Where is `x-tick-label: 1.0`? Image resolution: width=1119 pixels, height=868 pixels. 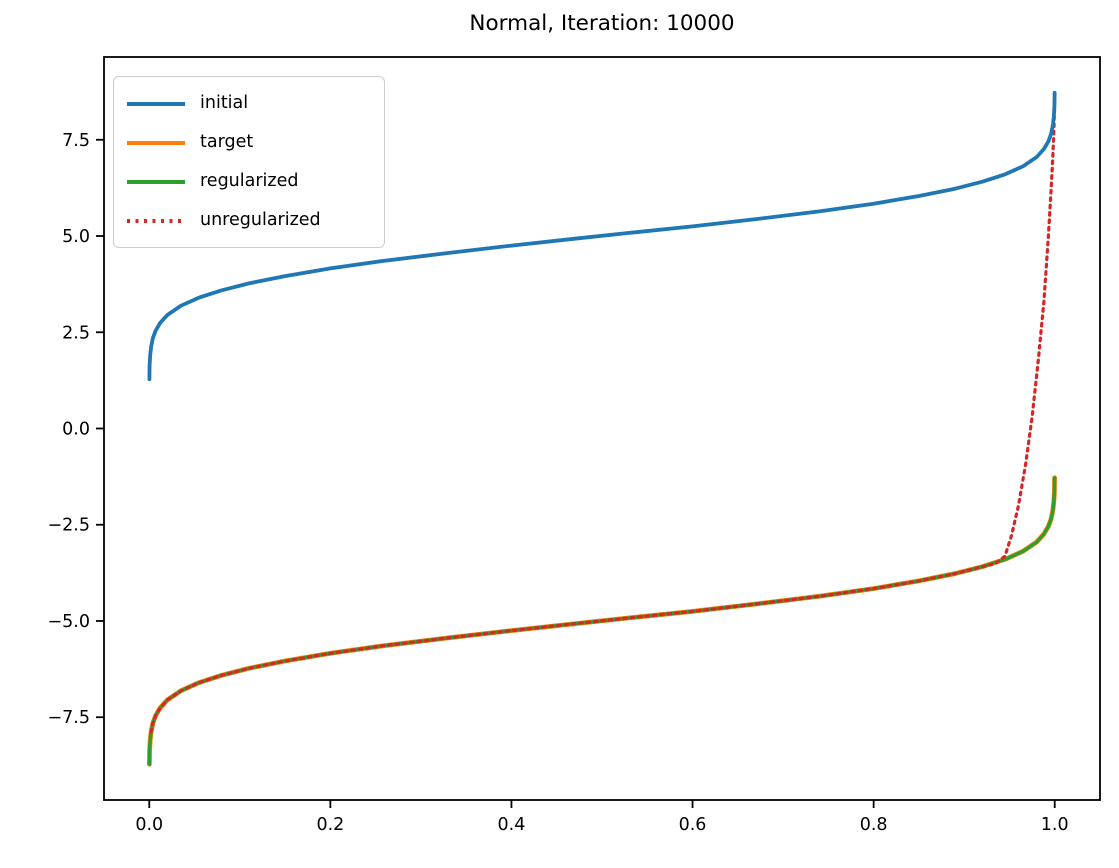
x-tick-label: 1.0 is located at coordinates (1055, 825).